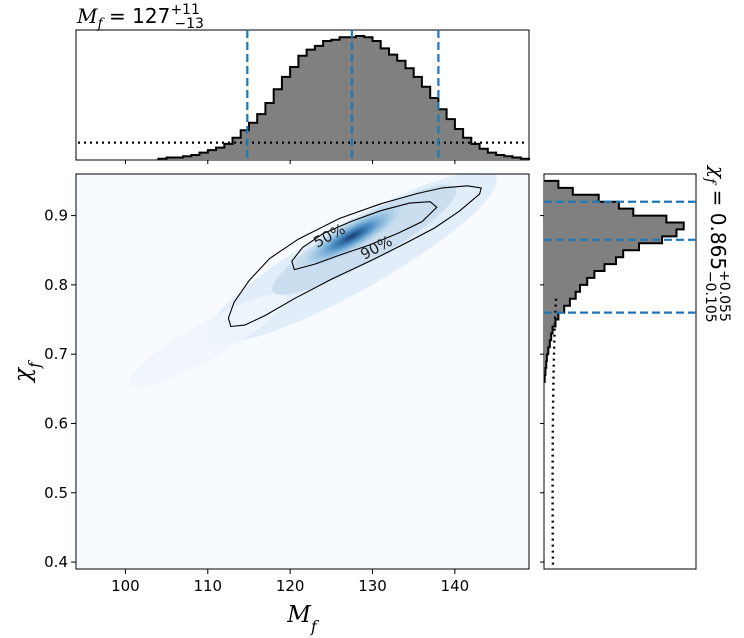  I want to click on density-core, so click(352, 236).